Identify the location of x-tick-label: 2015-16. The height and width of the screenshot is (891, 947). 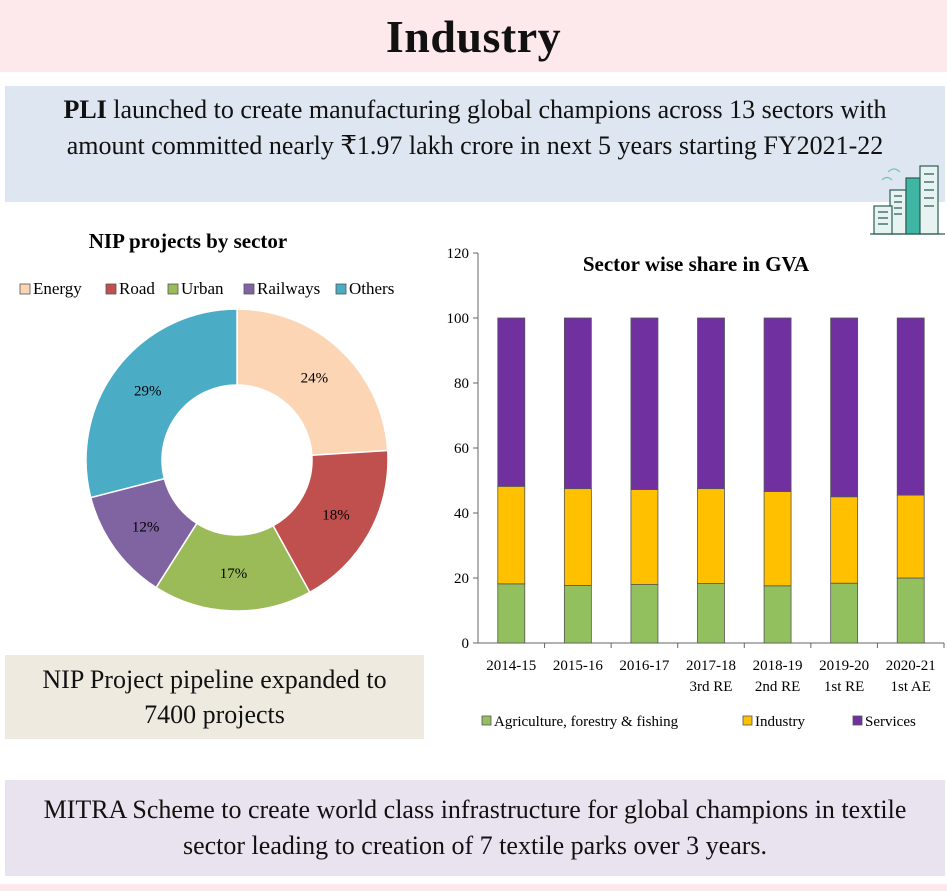
(578, 666).